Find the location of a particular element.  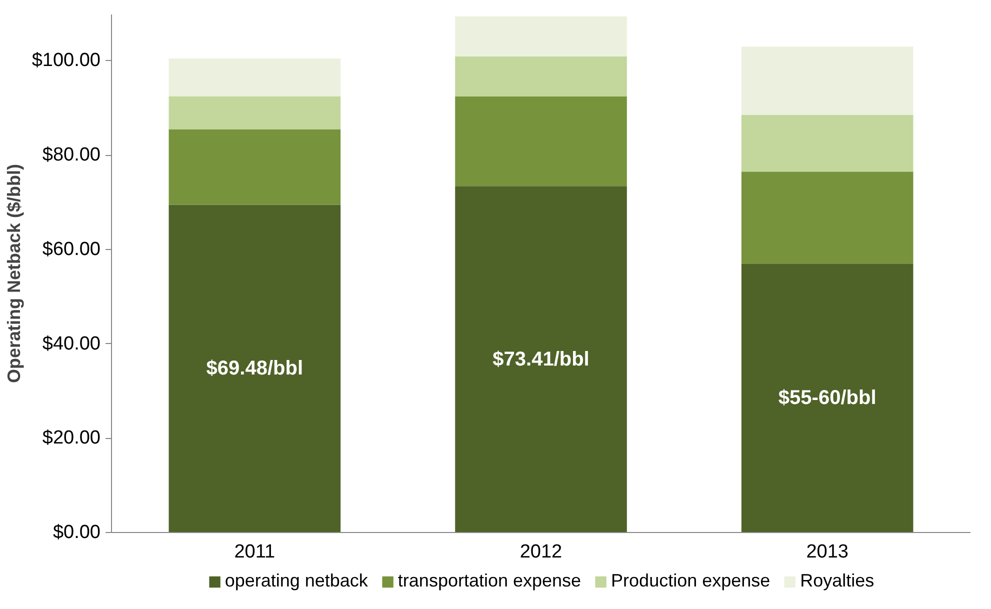

data-label: $73.41/bbl is located at coordinates (541, 359).